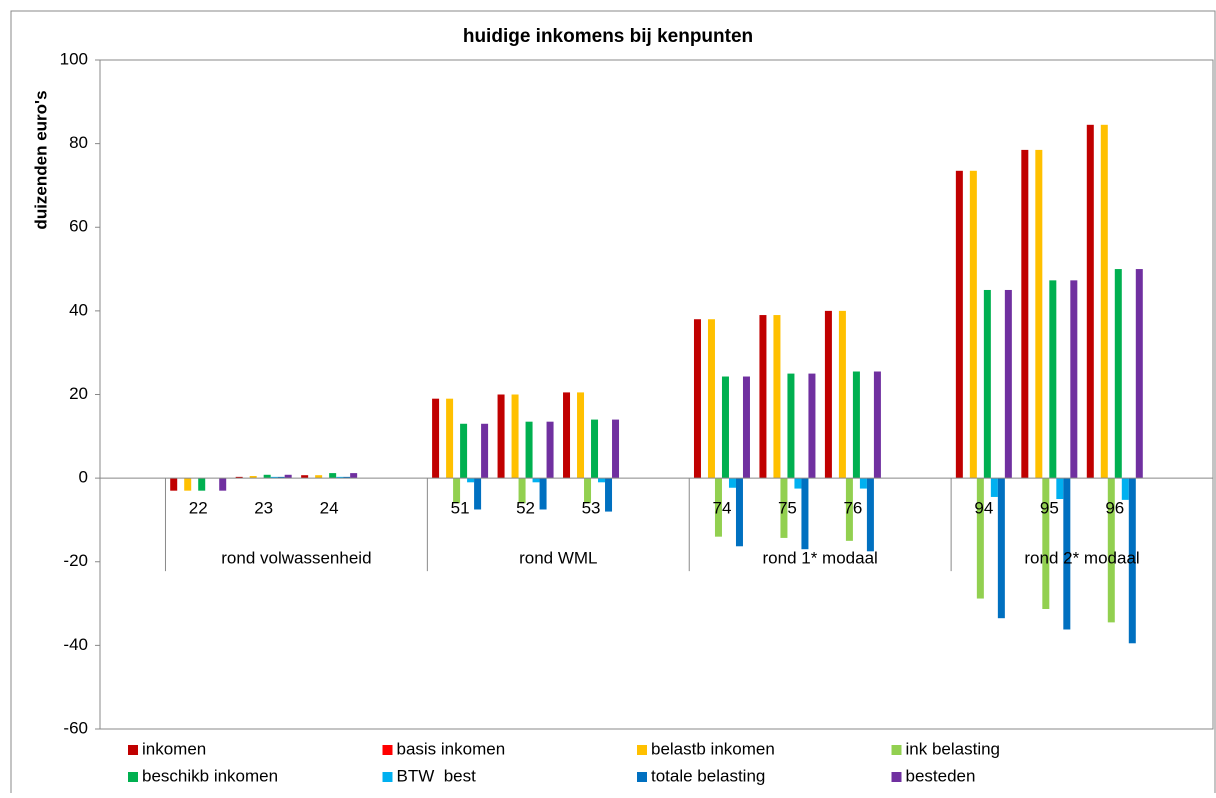  I want to click on y-tick-label: 100, so click(74, 58).